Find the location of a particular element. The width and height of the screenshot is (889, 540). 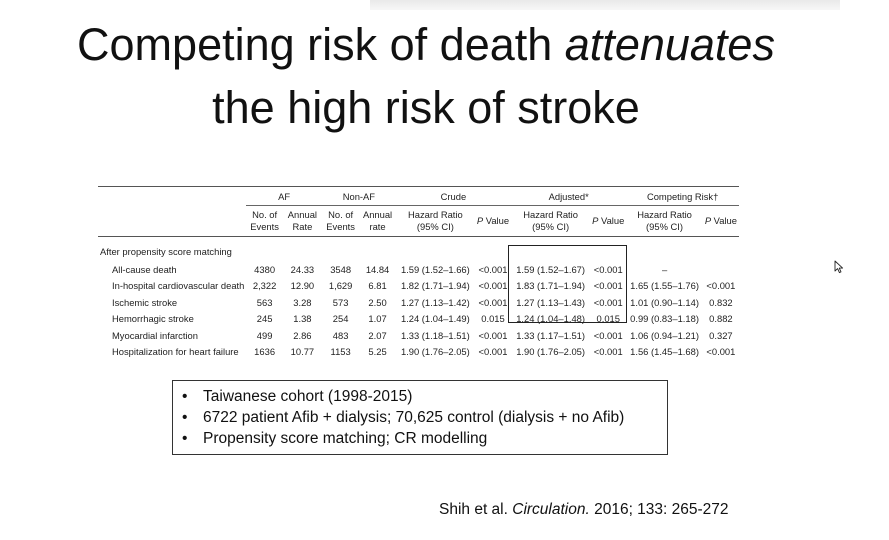

cell-crude-hr: 1.27 (1.13–1.42) is located at coordinates (435, 302).